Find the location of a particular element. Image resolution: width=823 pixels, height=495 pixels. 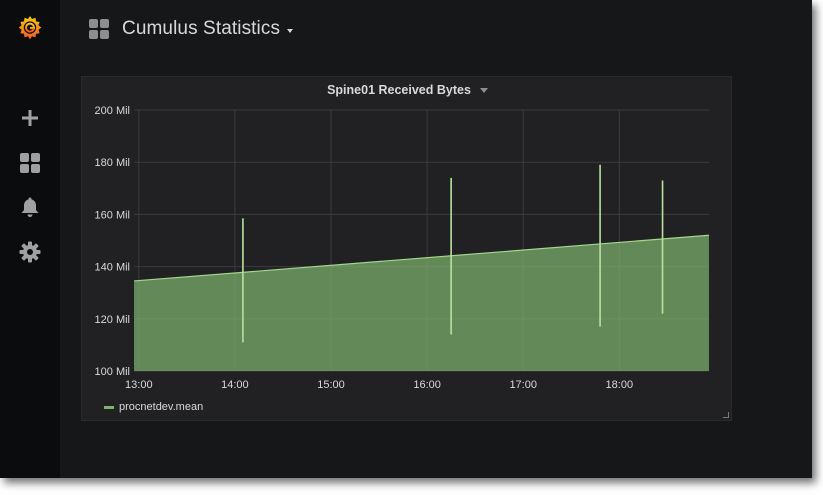

x-tick-label: 13:00 is located at coordinates (139, 385).